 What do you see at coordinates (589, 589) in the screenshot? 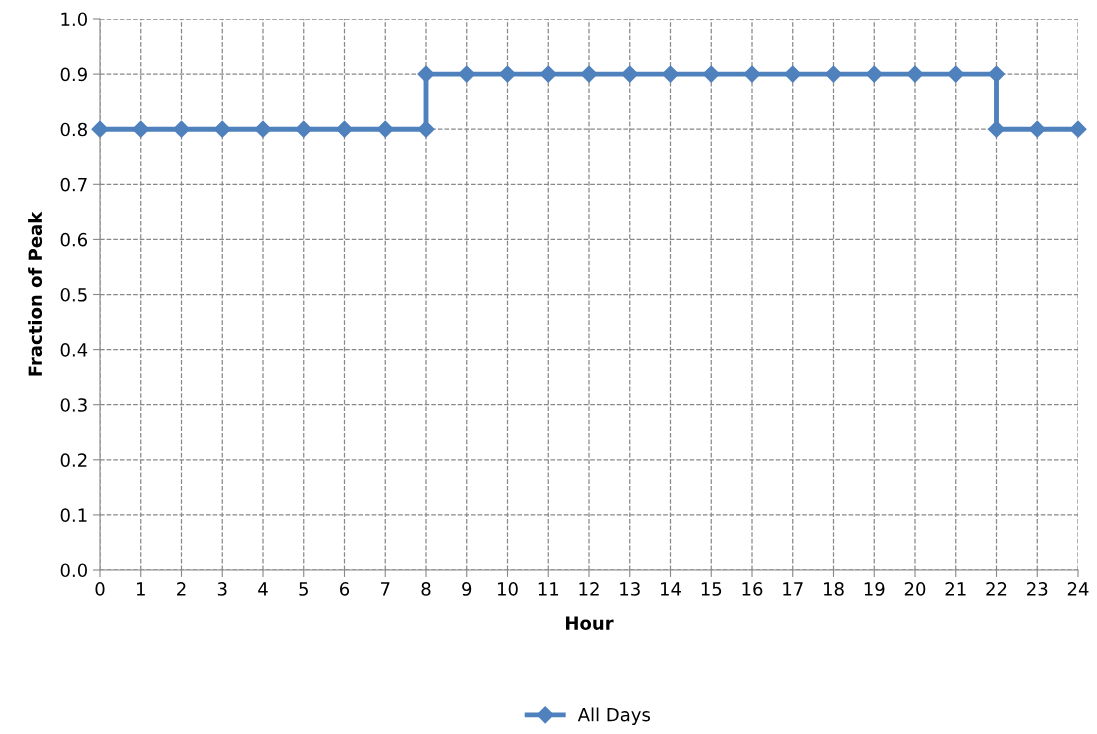
I see `x-tick-label: 12` at bounding box center [589, 589].